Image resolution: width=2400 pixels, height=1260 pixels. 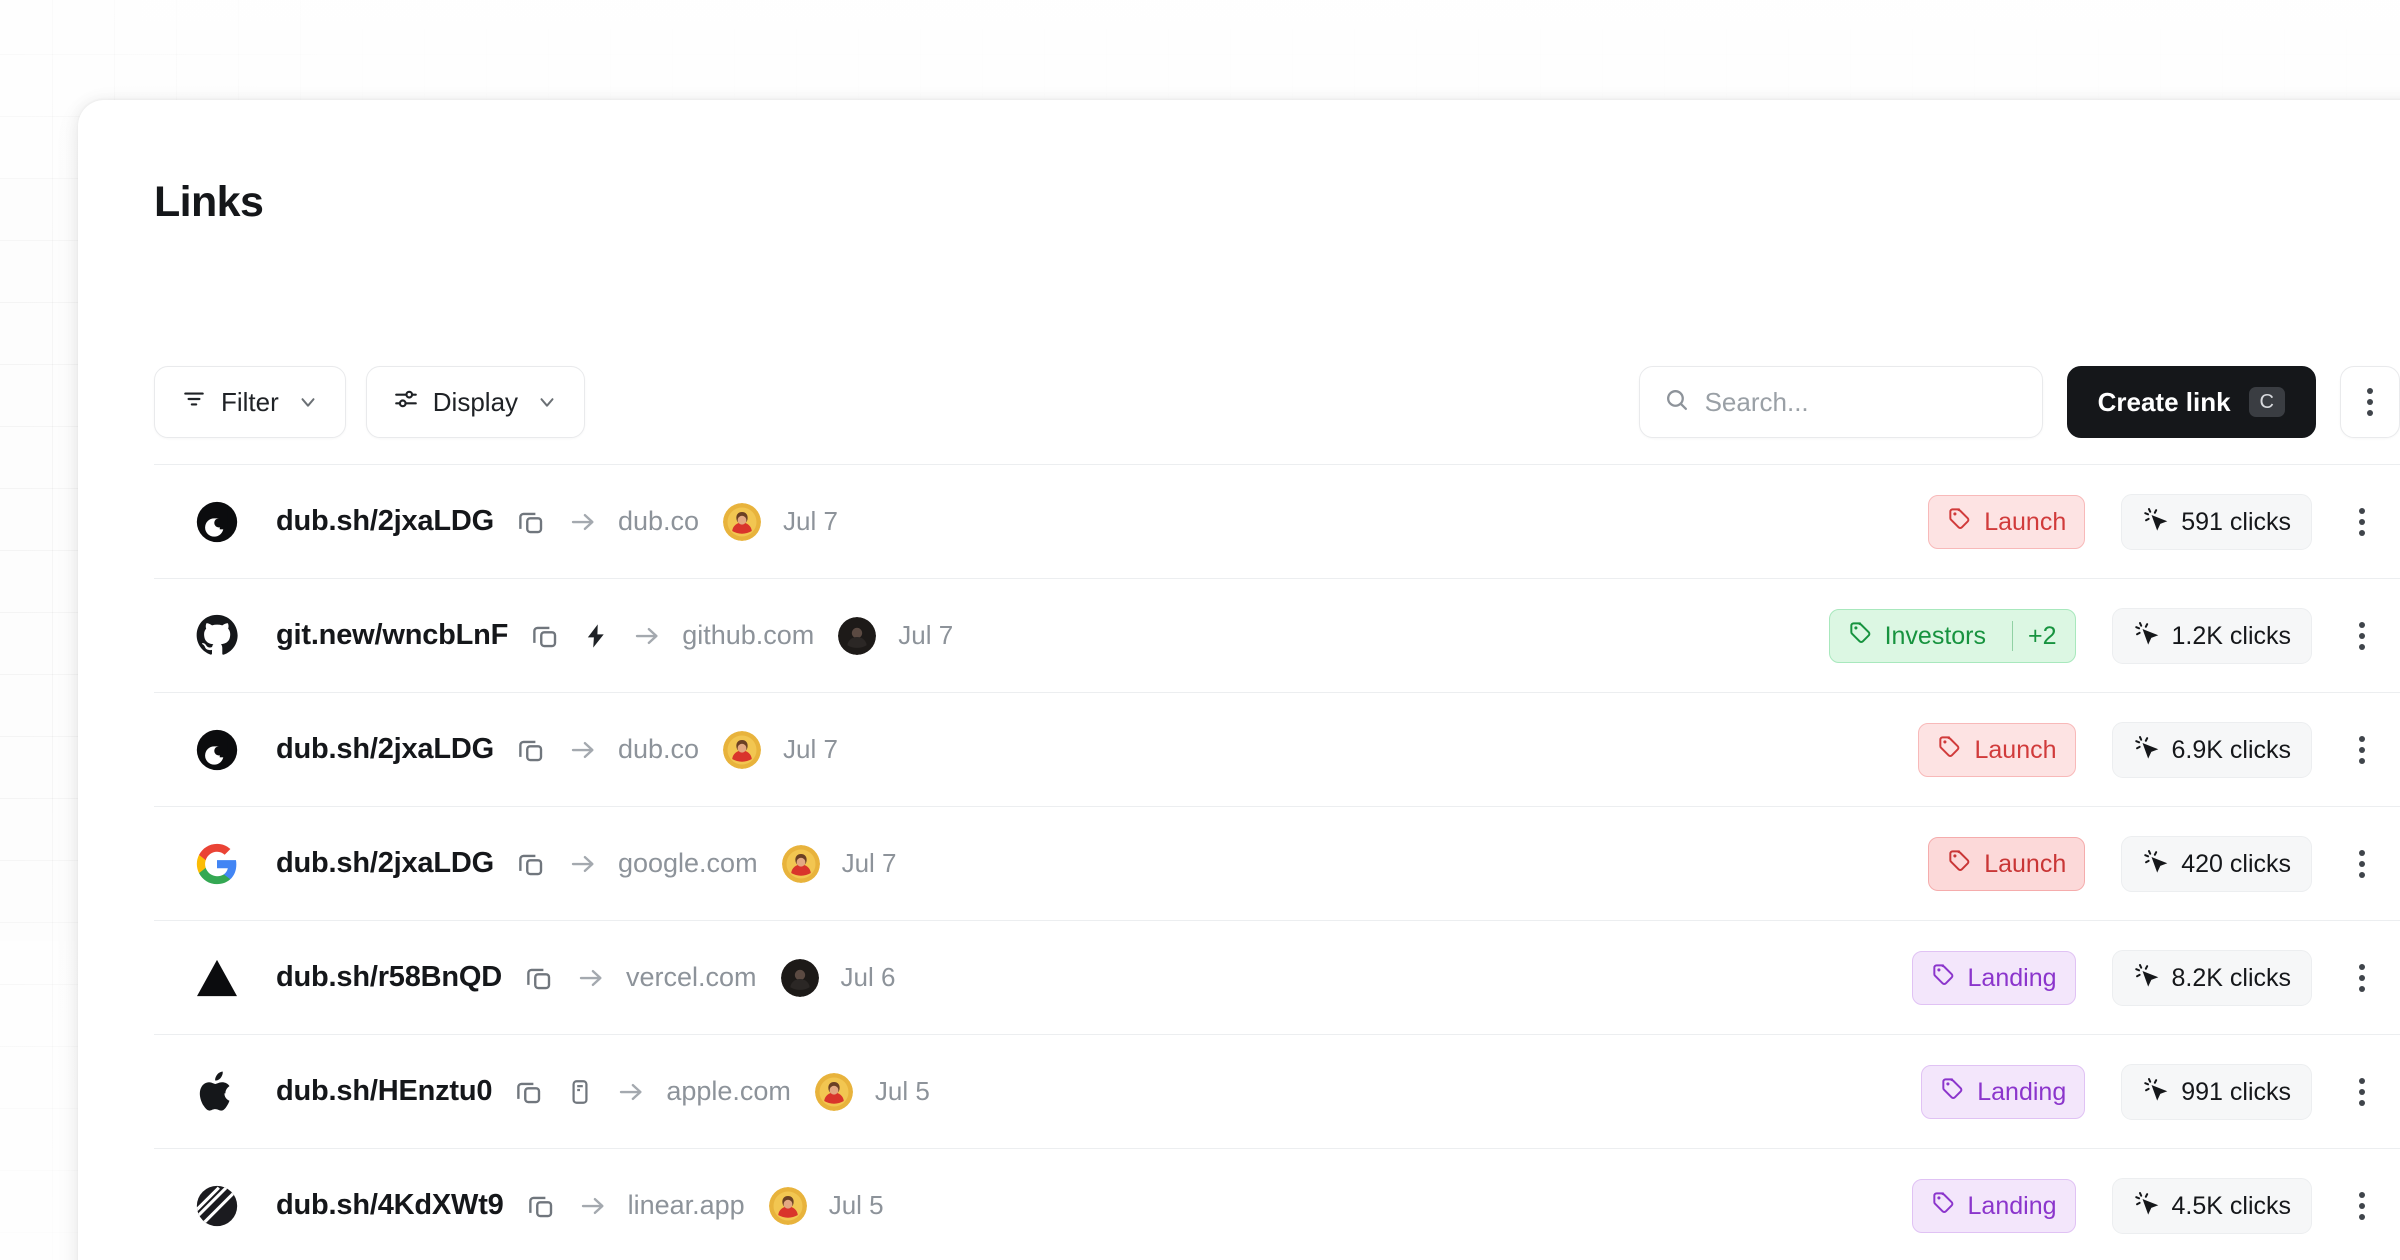 What do you see at coordinates (2216, 522) in the screenshot?
I see `clicks-badge: 591 clicks` at bounding box center [2216, 522].